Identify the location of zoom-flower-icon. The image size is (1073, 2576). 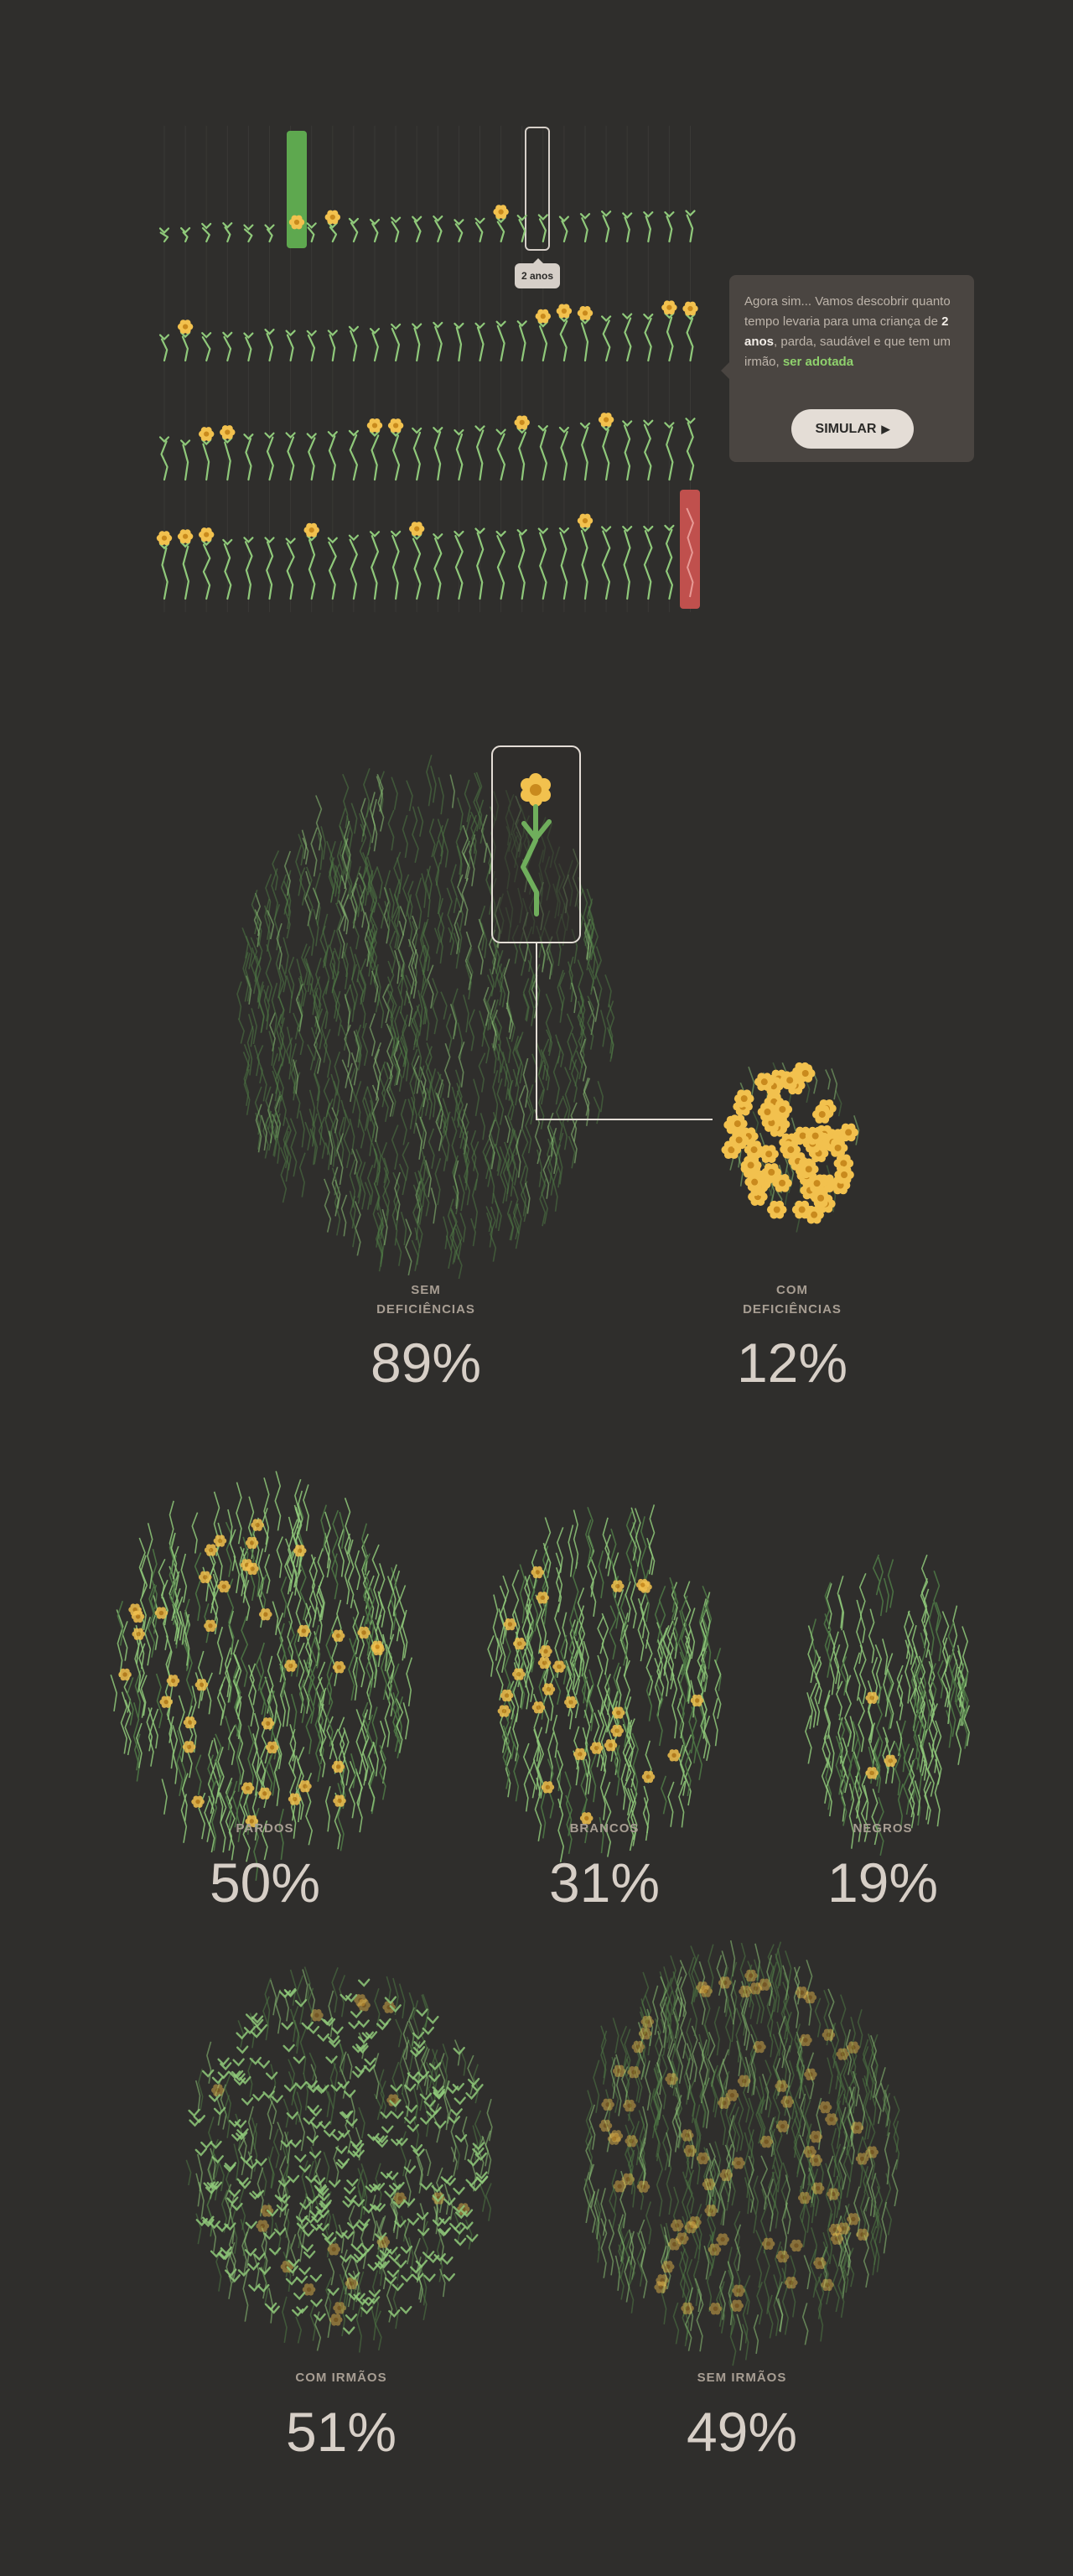
(536, 790).